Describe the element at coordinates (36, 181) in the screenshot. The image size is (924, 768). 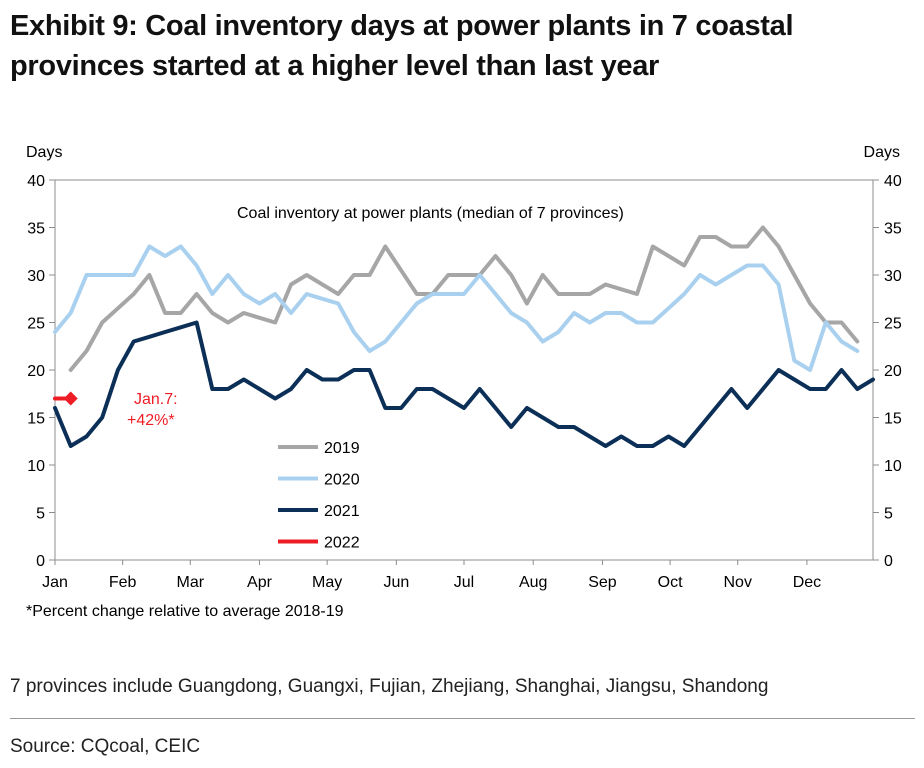
I see `left-y-tick-label: 40` at that location.